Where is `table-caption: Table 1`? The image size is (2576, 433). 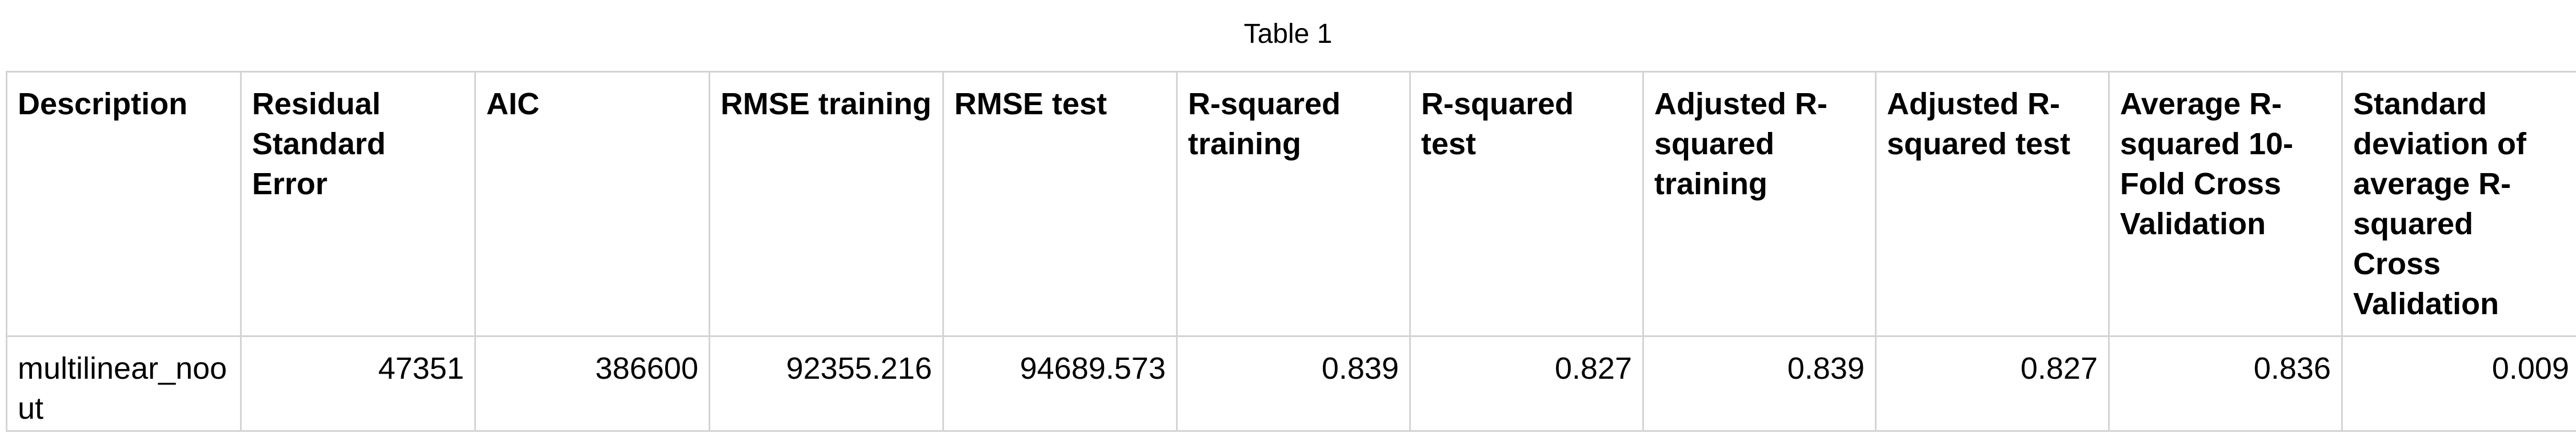
table-caption: Table 1 is located at coordinates (1288, 34).